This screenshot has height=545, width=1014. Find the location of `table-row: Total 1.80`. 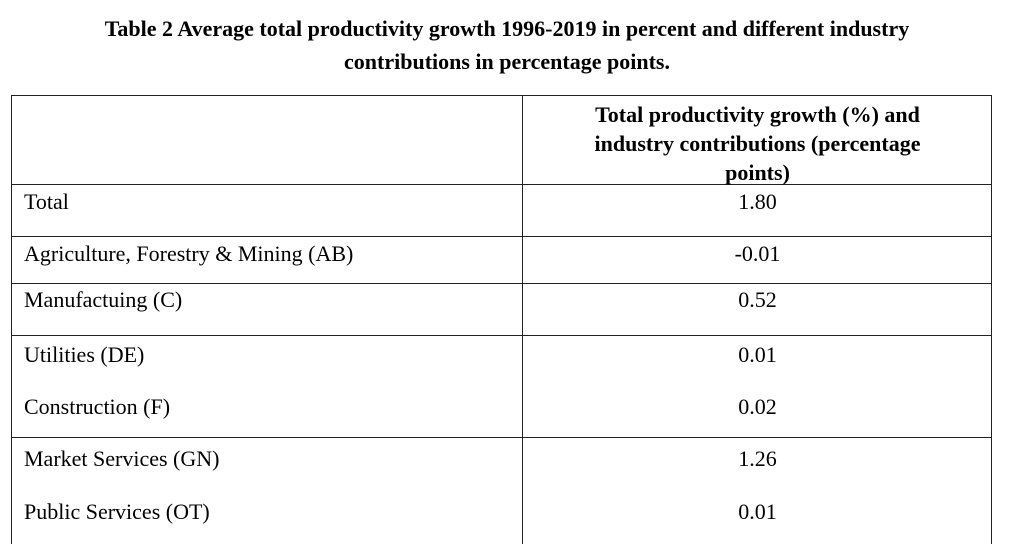

table-row: Total 1.80 is located at coordinates (501, 211).